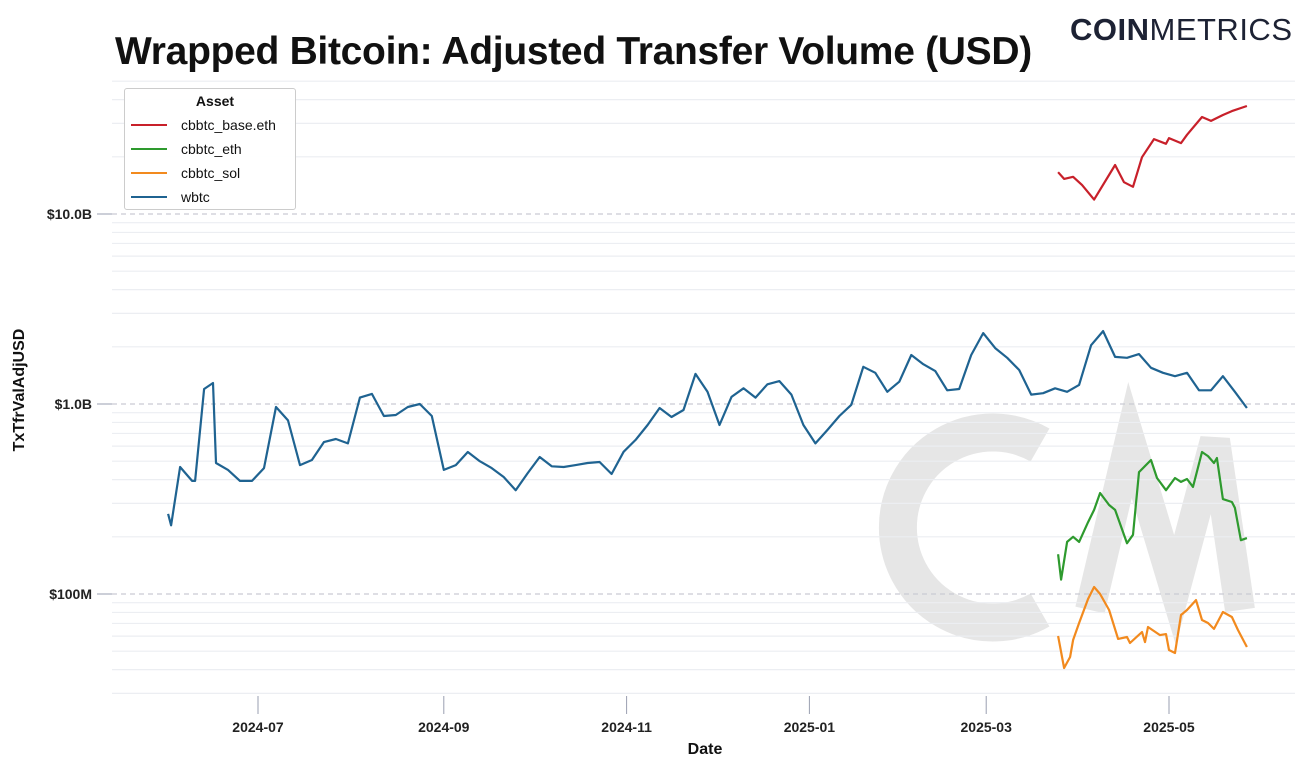  Describe the element at coordinates (73, 404) in the screenshot. I see `y-tick-label: $1.0B` at that location.